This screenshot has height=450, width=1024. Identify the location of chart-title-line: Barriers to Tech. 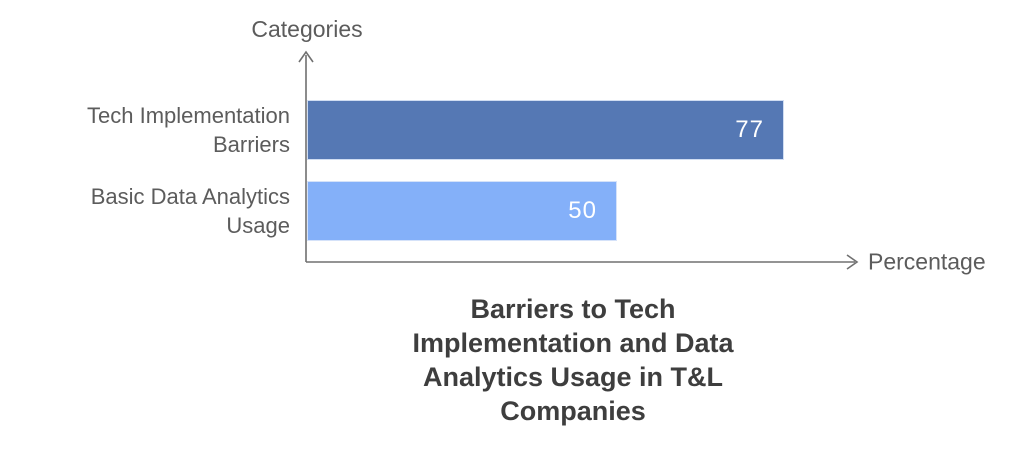
(573, 309).